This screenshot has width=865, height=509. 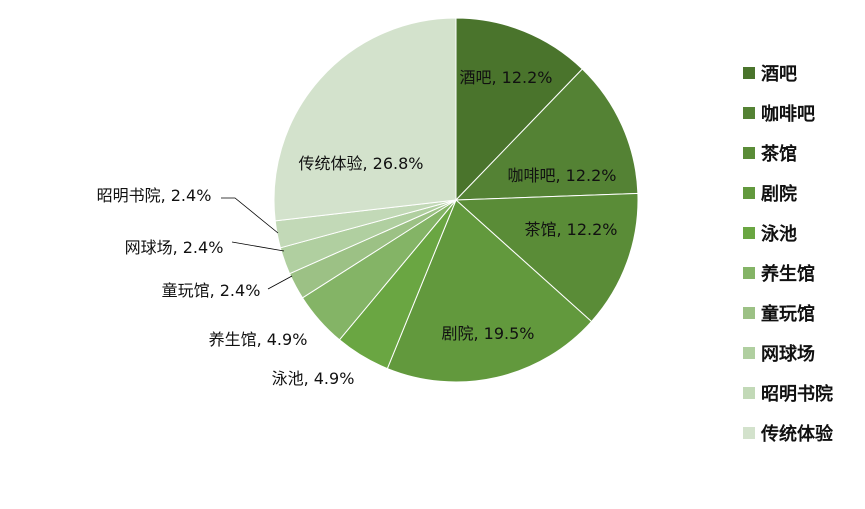 What do you see at coordinates (154, 195) in the screenshot?
I see `data-label: 昭明书院, 2.4%` at bounding box center [154, 195].